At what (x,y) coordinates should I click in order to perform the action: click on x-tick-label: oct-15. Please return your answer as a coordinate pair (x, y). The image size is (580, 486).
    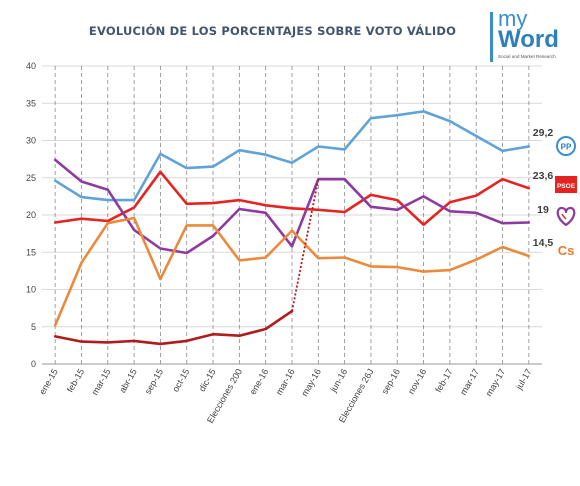
    Looking at the image, I should click on (180, 380).